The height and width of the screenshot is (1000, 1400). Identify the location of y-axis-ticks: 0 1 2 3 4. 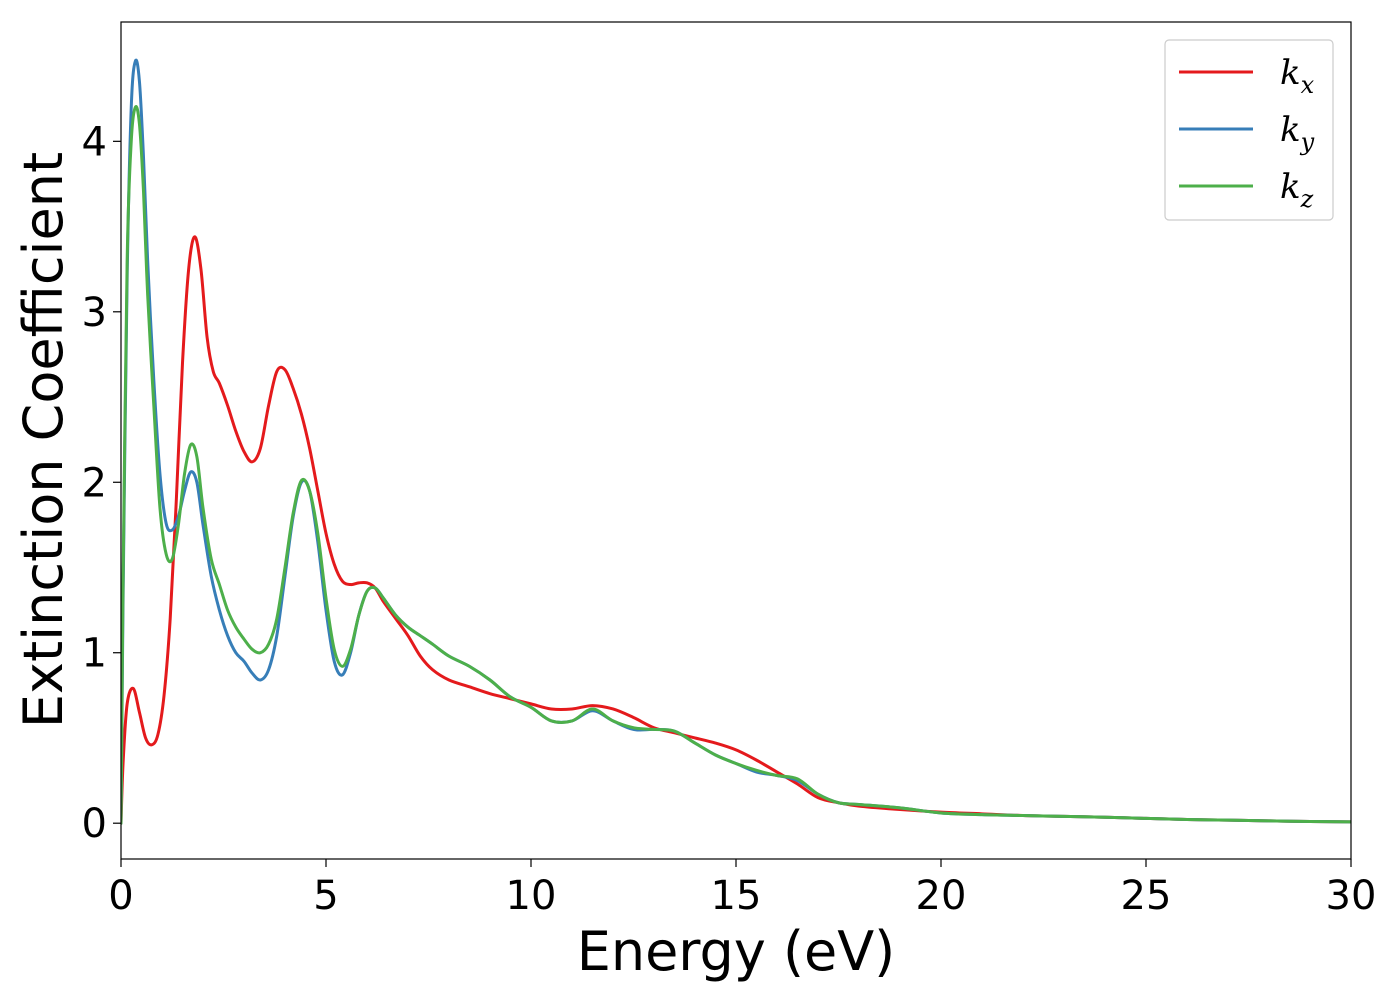
(101, 483).